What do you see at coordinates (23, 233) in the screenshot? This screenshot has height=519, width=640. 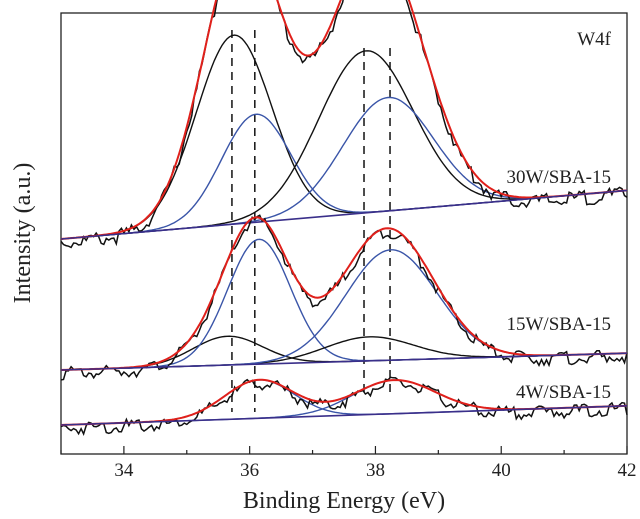 I see `y-axis-title: Intensity (a.u.)` at bounding box center [23, 233].